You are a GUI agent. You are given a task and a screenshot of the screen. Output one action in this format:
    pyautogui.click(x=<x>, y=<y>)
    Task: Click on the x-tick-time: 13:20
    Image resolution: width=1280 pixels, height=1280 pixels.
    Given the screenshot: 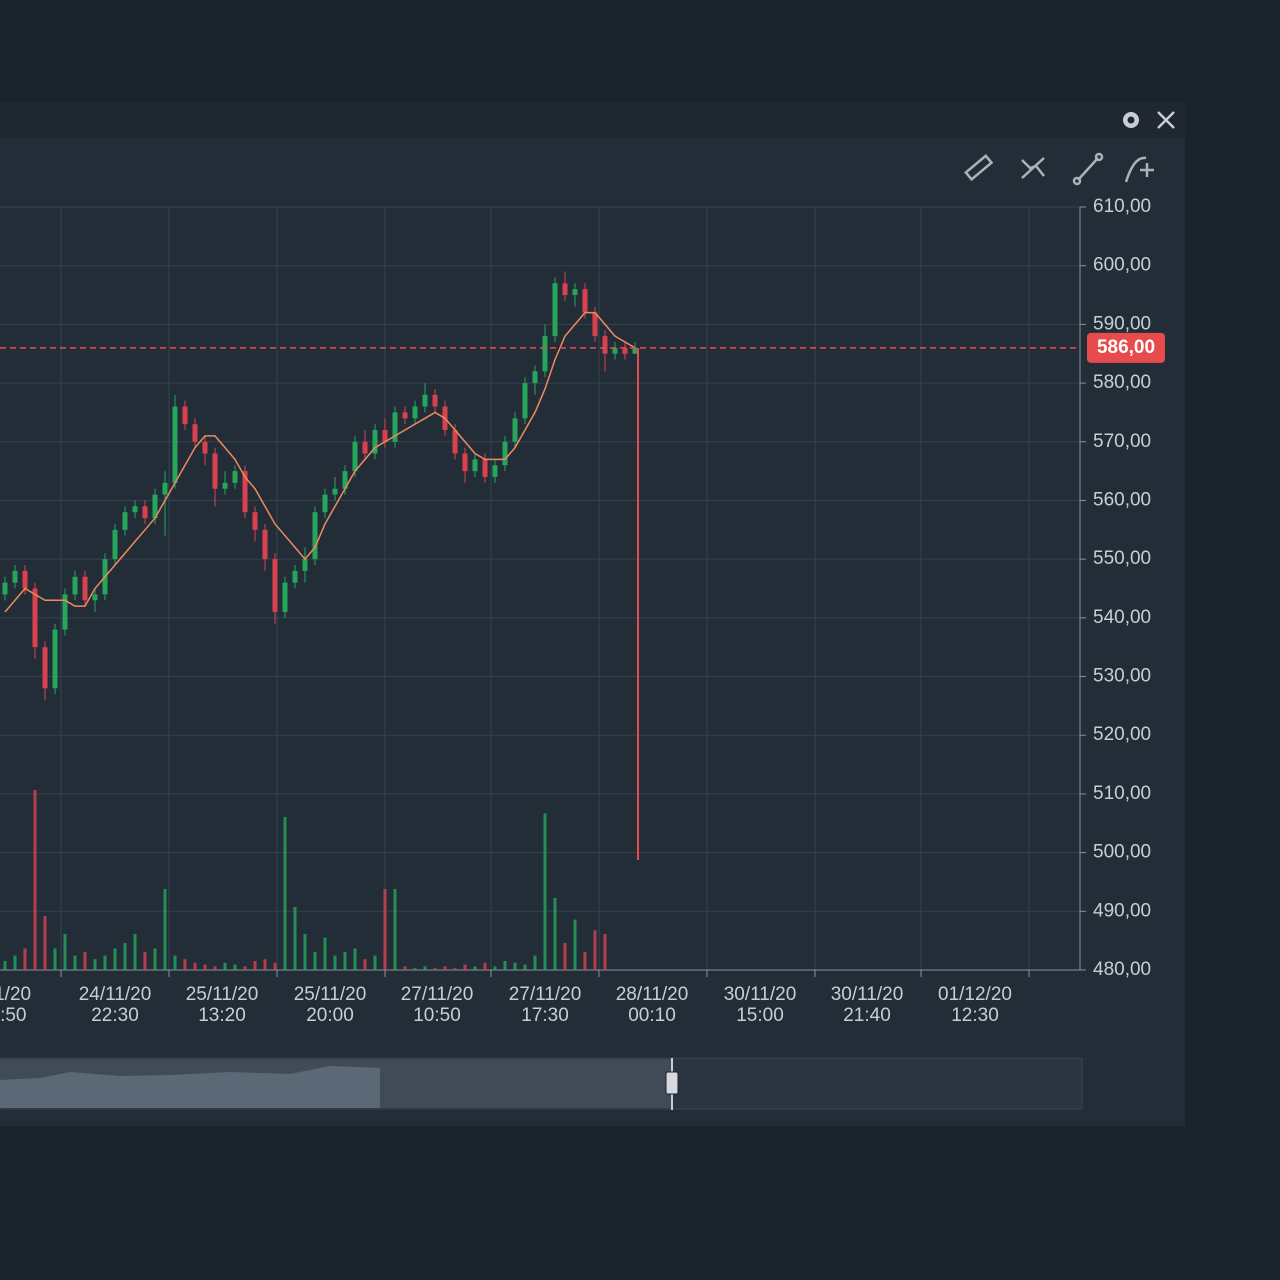 What is the action you would take?
    pyautogui.click(x=222, y=1015)
    